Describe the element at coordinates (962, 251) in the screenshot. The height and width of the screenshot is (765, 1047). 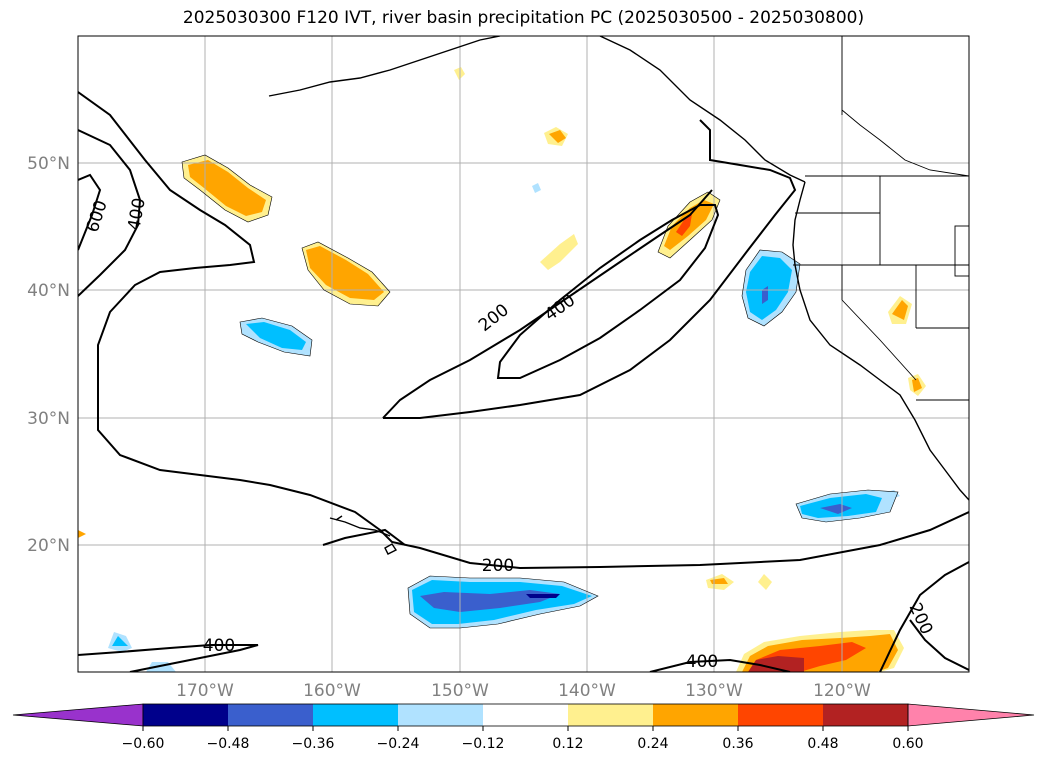
I see `state-outline` at that location.